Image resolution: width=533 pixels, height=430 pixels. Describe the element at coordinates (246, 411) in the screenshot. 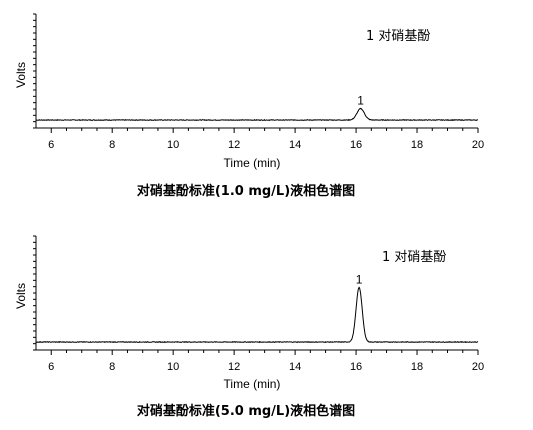

I see `chart-2-caption: 对硝基酚标准(5.0 mg/L)液相色谱图` at that location.